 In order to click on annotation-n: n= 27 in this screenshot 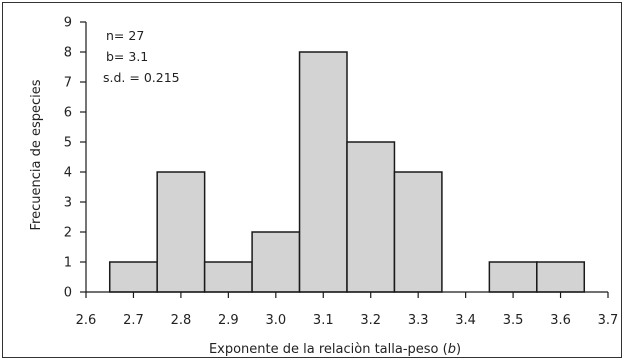, I will do `click(125, 35)`.